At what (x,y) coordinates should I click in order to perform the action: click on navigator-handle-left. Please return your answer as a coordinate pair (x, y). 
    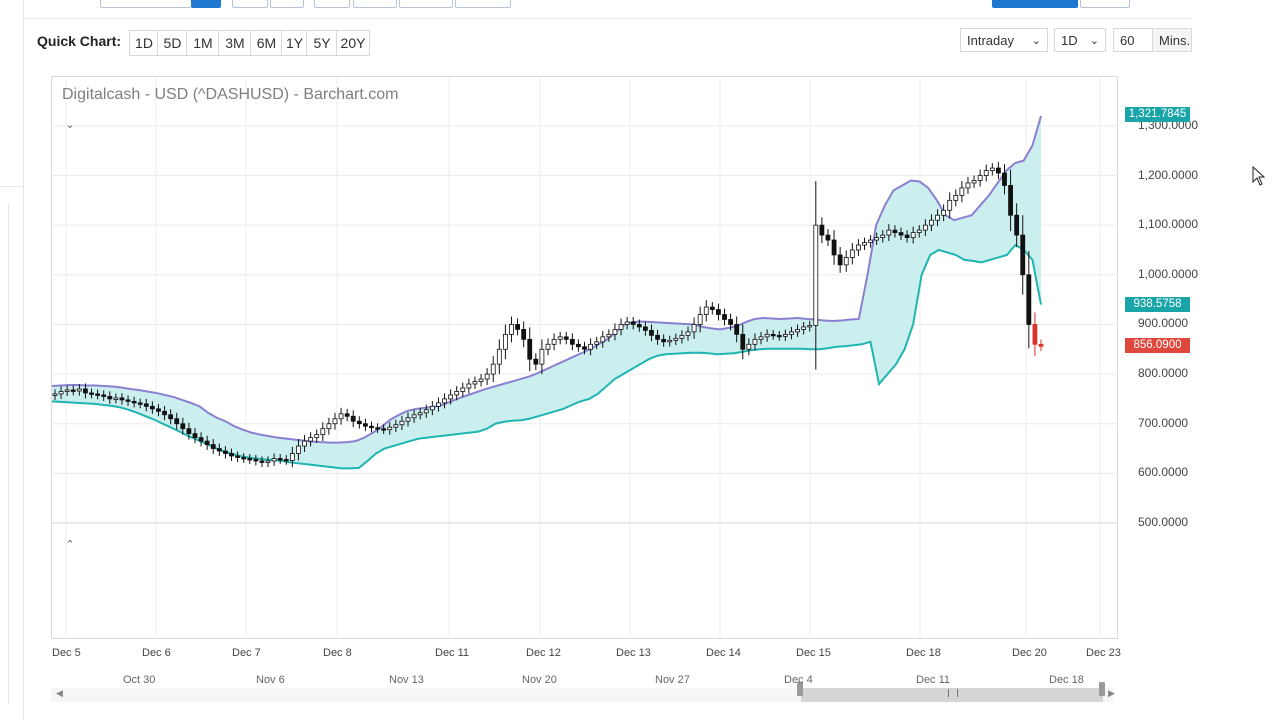
    Looking at the image, I should click on (800, 689).